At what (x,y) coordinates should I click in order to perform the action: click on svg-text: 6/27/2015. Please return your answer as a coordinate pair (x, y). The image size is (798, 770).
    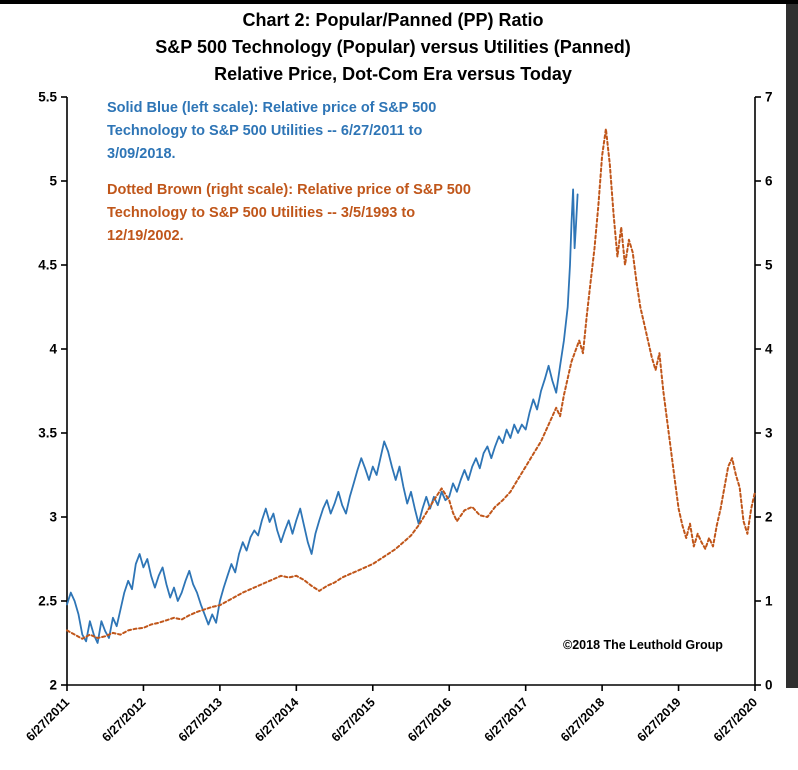
    Looking at the image, I should click on (353, 719).